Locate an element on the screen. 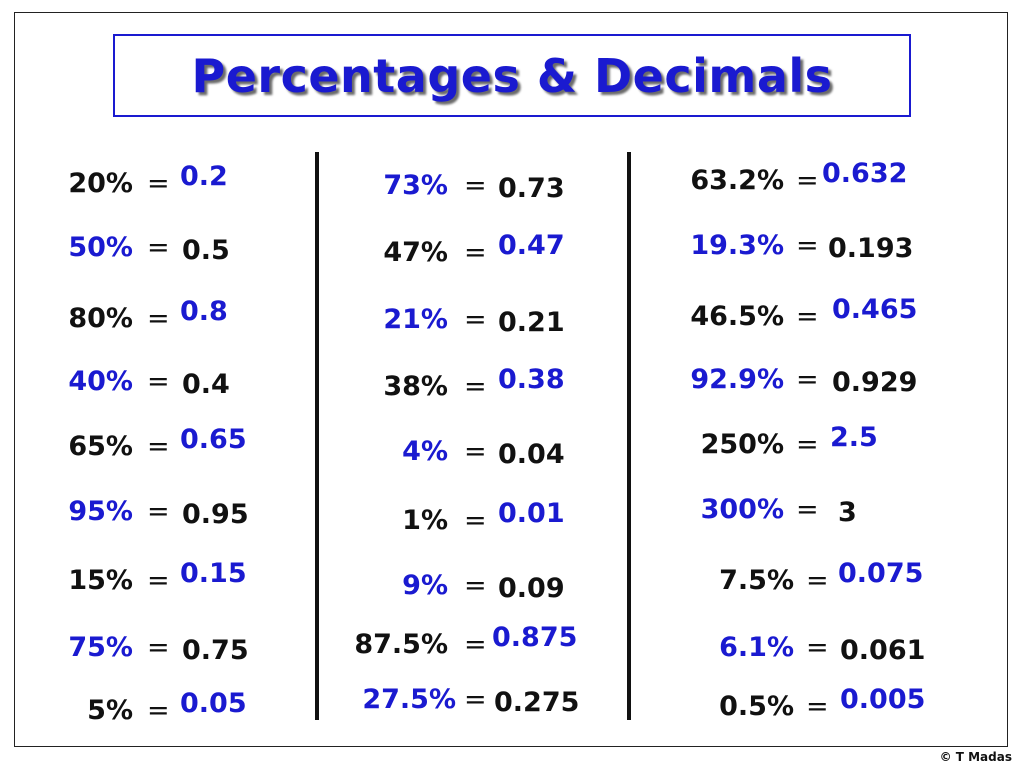  decimal-value: 0.09 is located at coordinates (531, 588).